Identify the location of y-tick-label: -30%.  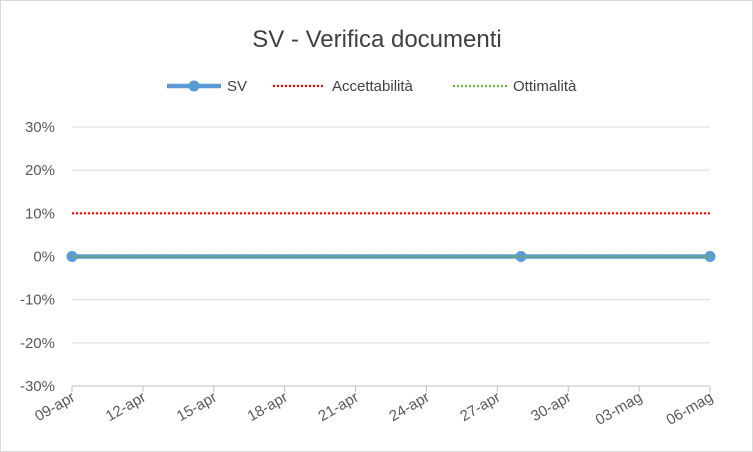
(37, 386).